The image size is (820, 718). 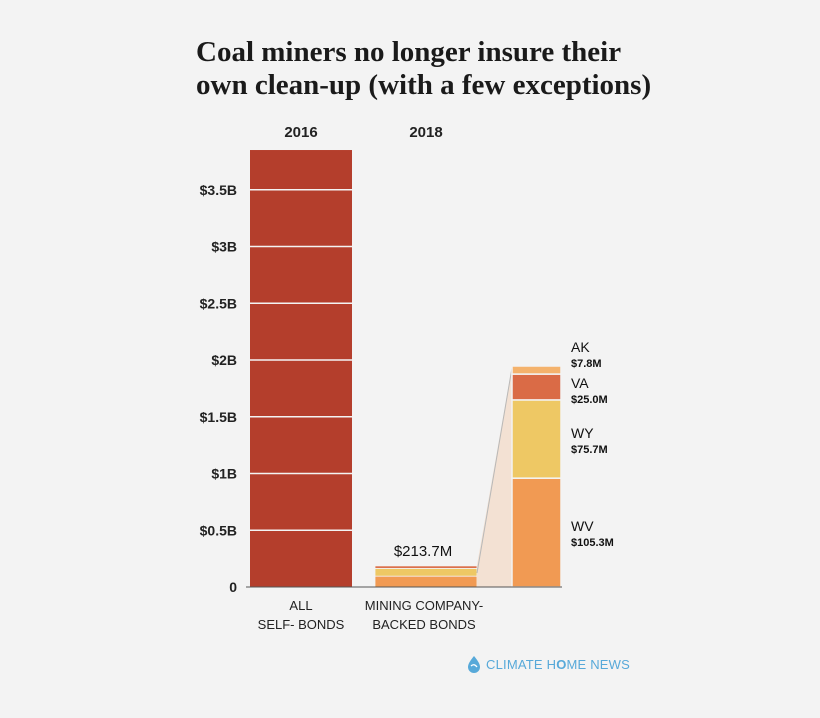 What do you see at coordinates (224, 247) in the screenshot?
I see `y-tick-label: $3B` at bounding box center [224, 247].